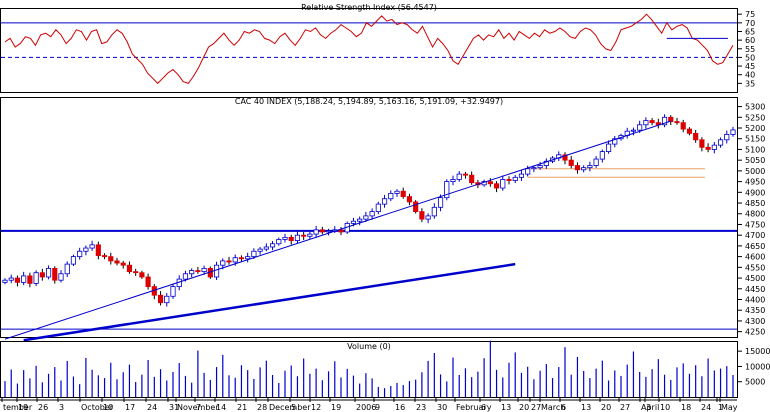  Describe the element at coordinates (755, 214) in the screenshot. I see `price-tick-label: 4800` at that location.